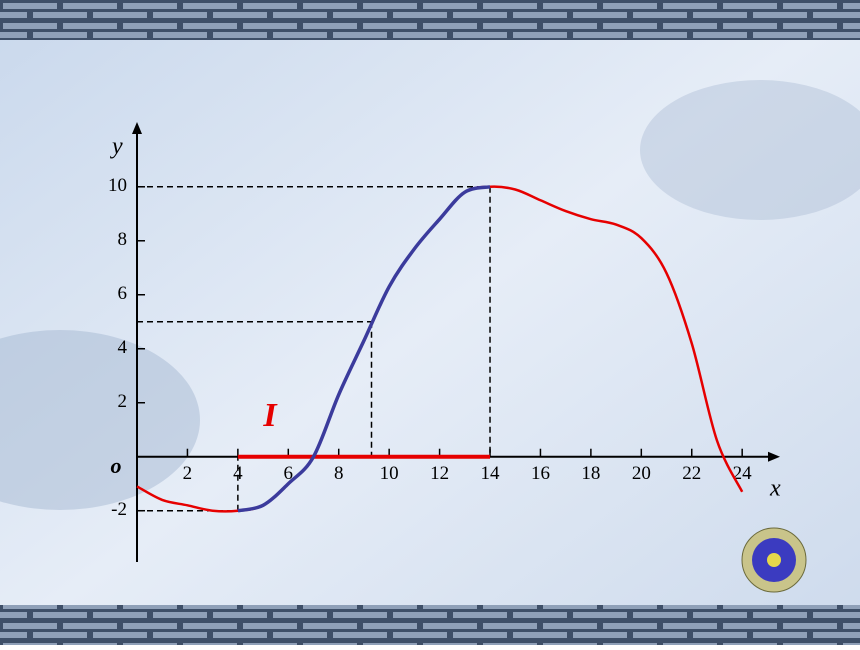 The height and width of the screenshot is (650, 860). I want to click on x-tick-label: 12, so click(439, 473).